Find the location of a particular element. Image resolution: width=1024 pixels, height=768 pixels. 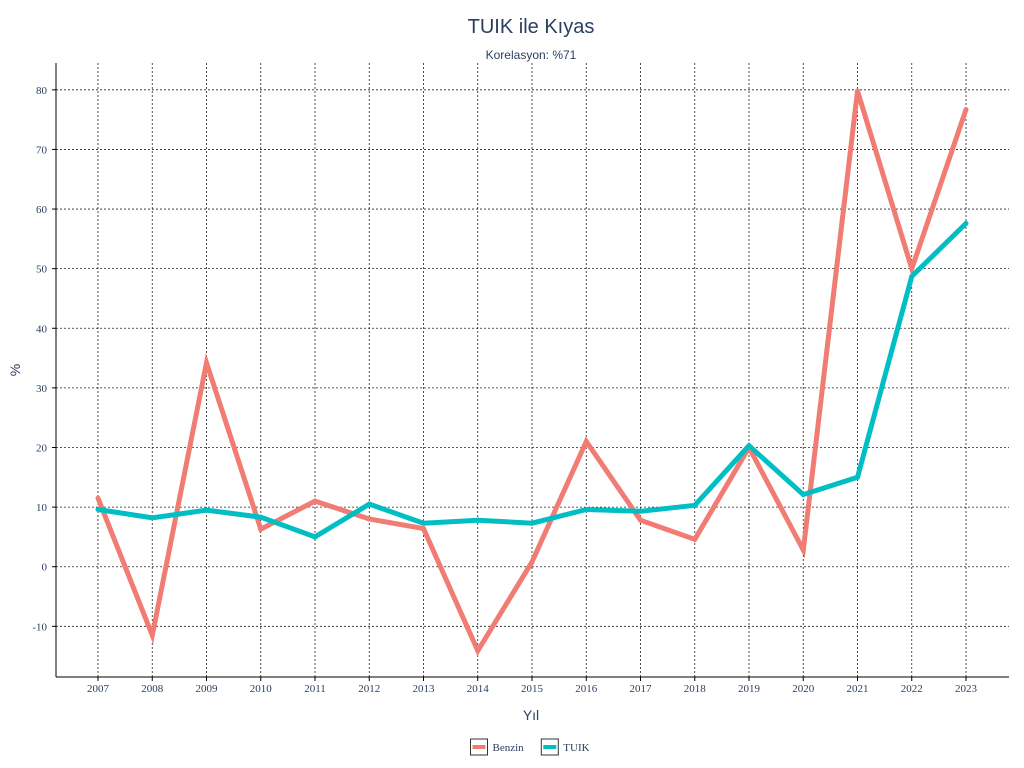

x-tick-label: 2015 is located at coordinates (532, 689).